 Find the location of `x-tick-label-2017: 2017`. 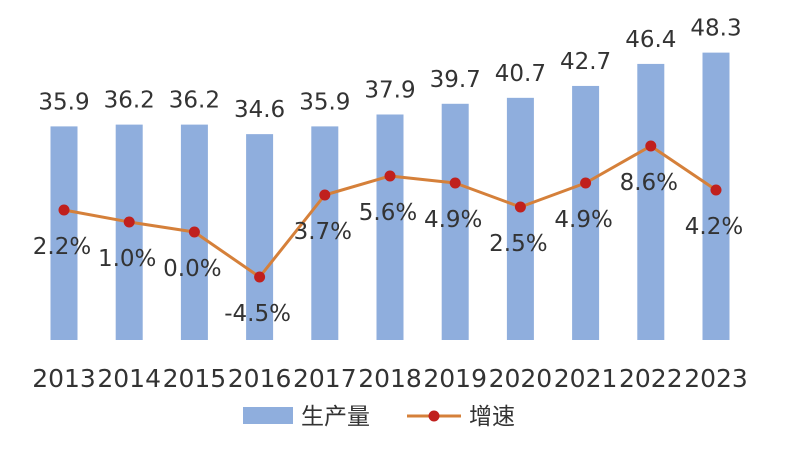

x-tick-label-2017: 2017 is located at coordinates (325, 378).